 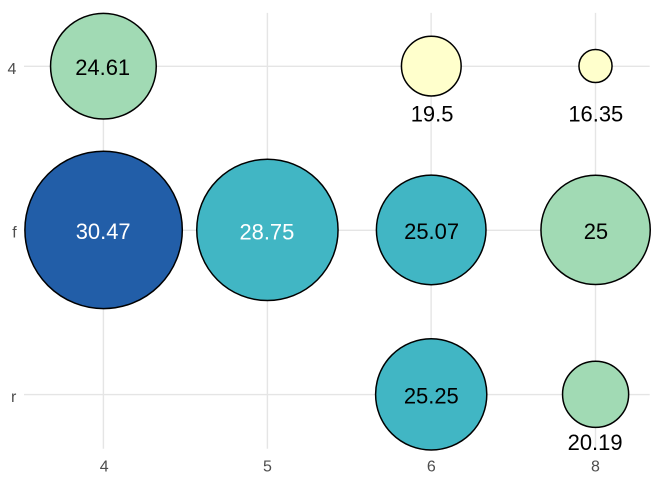 I want to click on svg-text: 6, so click(x=431, y=467).